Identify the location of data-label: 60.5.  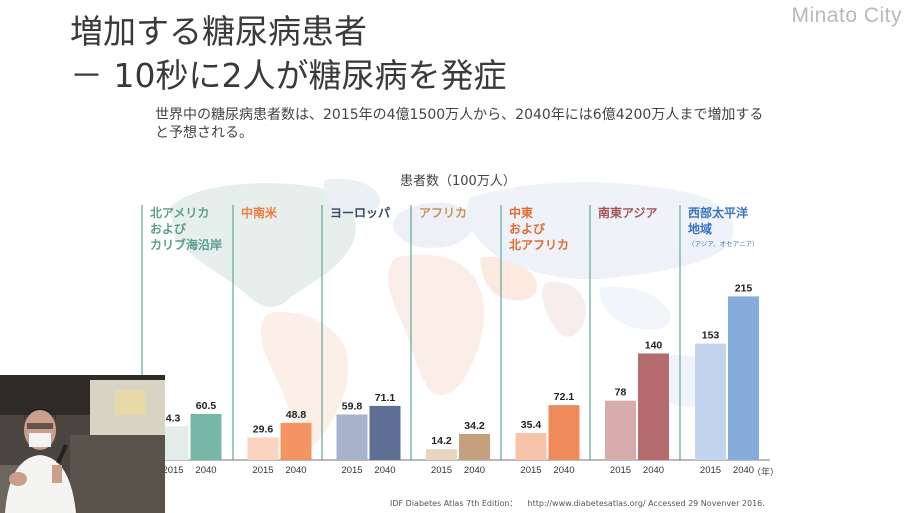
(206, 406).